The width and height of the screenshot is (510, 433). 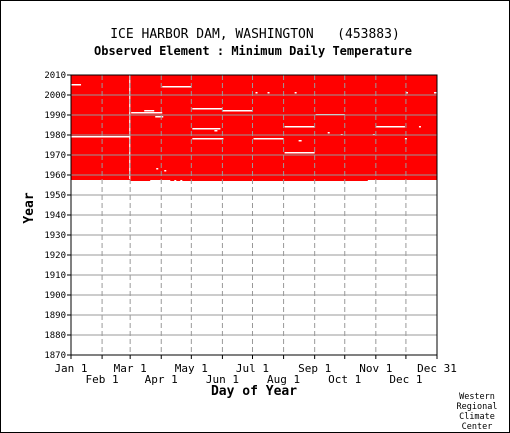 What do you see at coordinates (70, 368) in the screenshot?
I see `x-tick-label: Jan 1` at bounding box center [70, 368].